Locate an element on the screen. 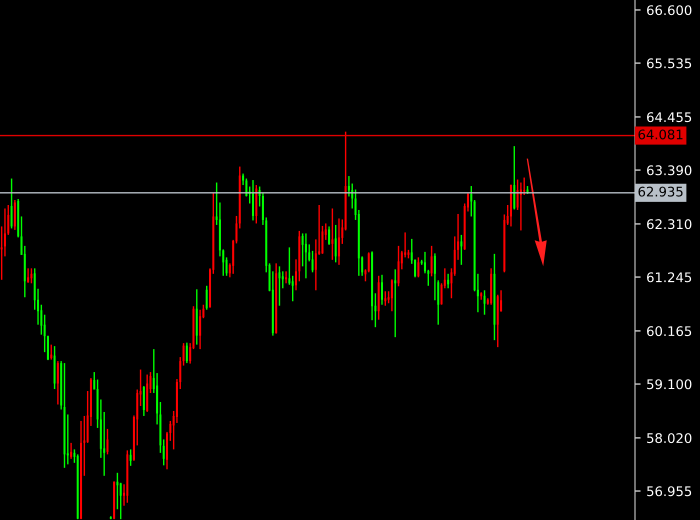  y-tick-label: 56.955 is located at coordinates (669, 491).